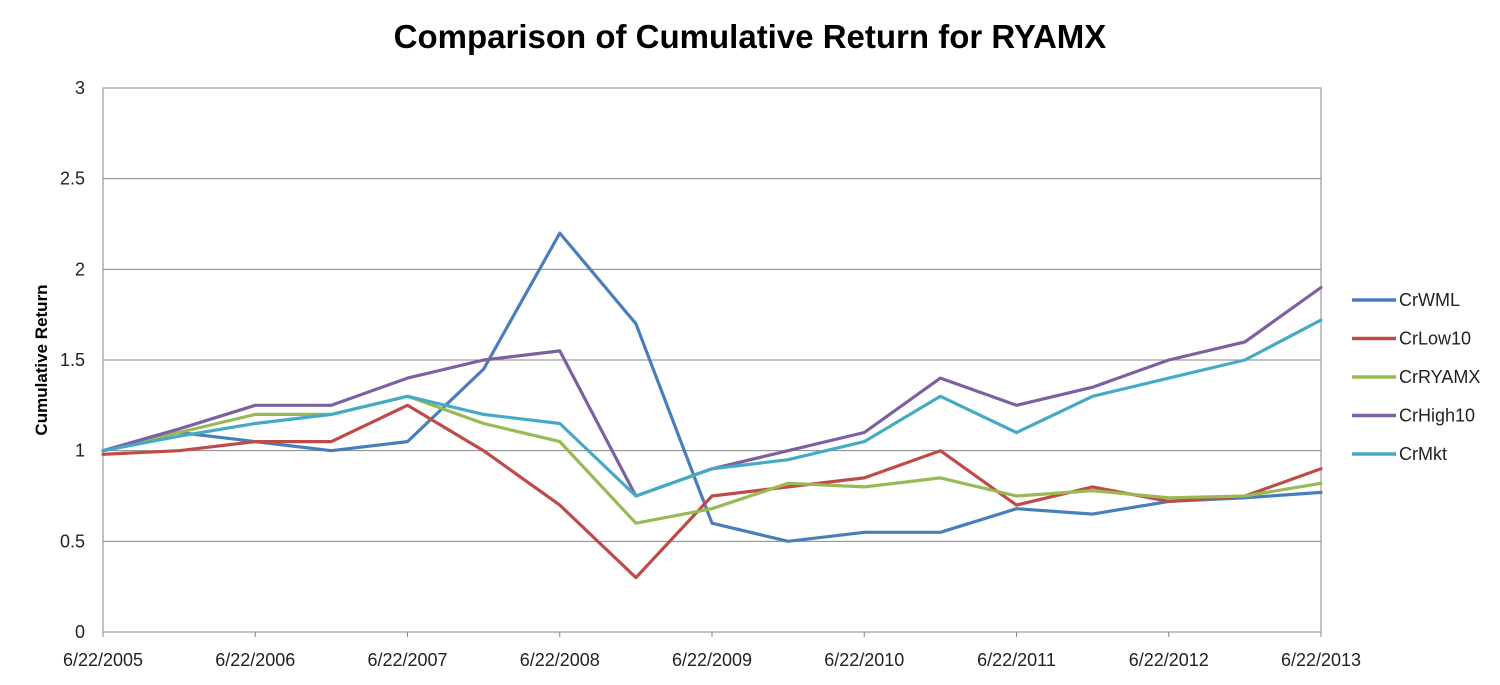 The height and width of the screenshot is (685, 1500). I want to click on y-tick-label: 2.5, so click(72, 179).